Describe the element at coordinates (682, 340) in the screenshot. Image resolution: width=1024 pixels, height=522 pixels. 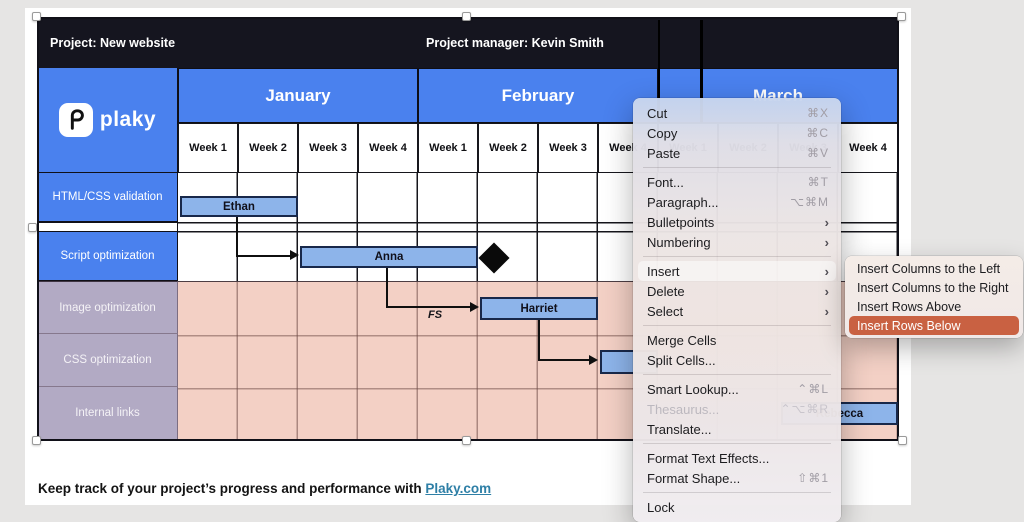
I see `menu-item-merge-cells: Merge Cells` at that location.